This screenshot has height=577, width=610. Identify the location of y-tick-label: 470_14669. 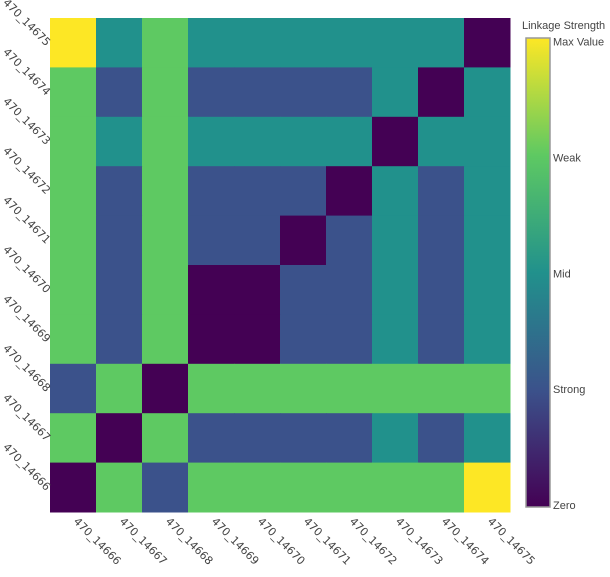
(26, 319).